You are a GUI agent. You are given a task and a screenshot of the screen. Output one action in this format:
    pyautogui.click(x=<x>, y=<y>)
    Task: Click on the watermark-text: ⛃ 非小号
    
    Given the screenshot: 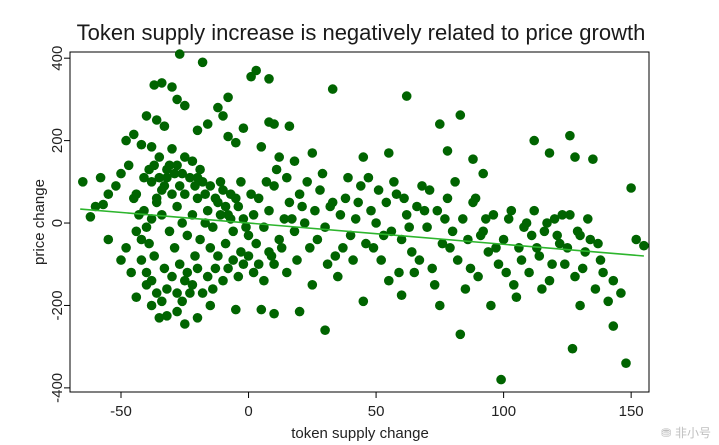 What is the action you would take?
    pyautogui.click(x=686, y=433)
    